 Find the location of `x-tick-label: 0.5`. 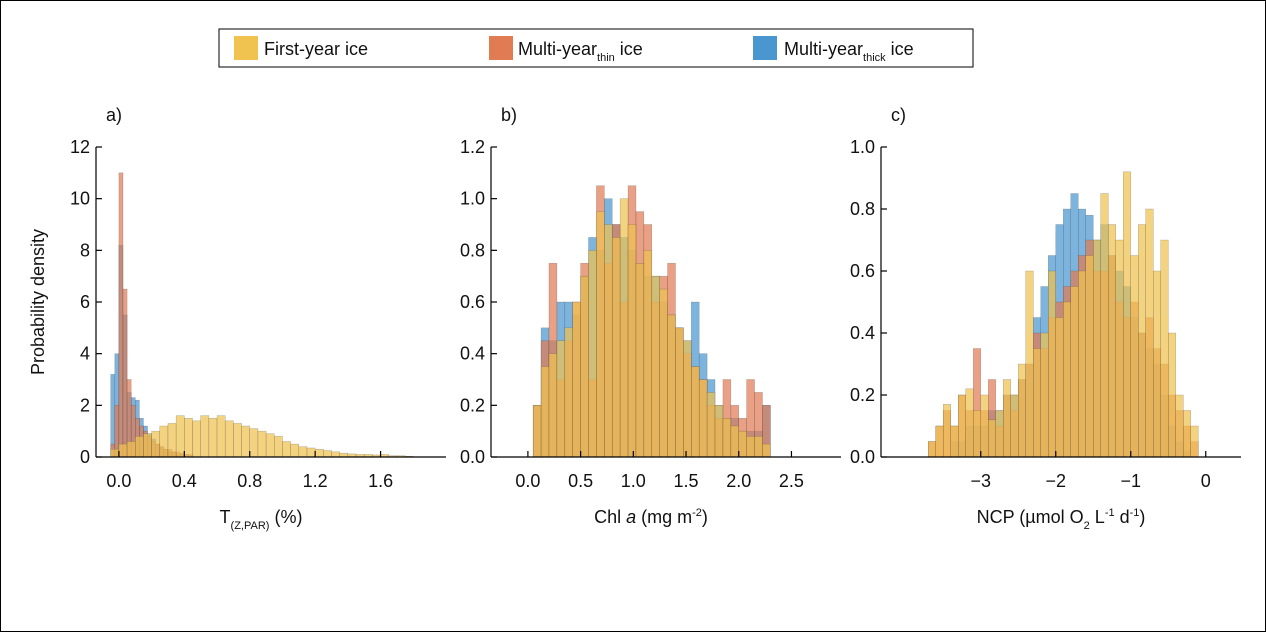

x-tick-label: 0.5 is located at coordinates (580, 481).